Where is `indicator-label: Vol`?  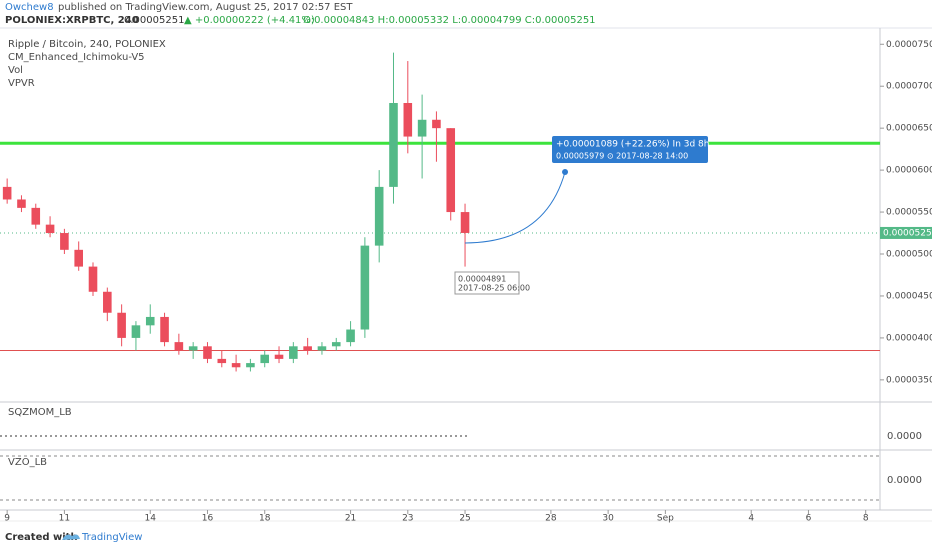
indicator-label: Vol is located at coordinates (15, 70).